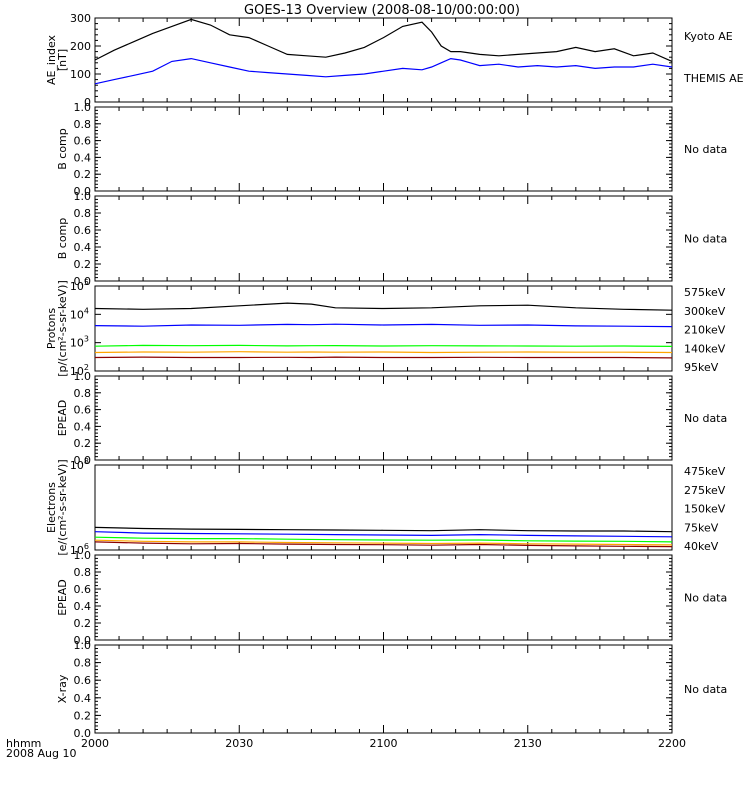  What do you see at coordinates (80, 74) in the screenshot?
I see `y-tick-label: 100` at bounding box center [80, 74].